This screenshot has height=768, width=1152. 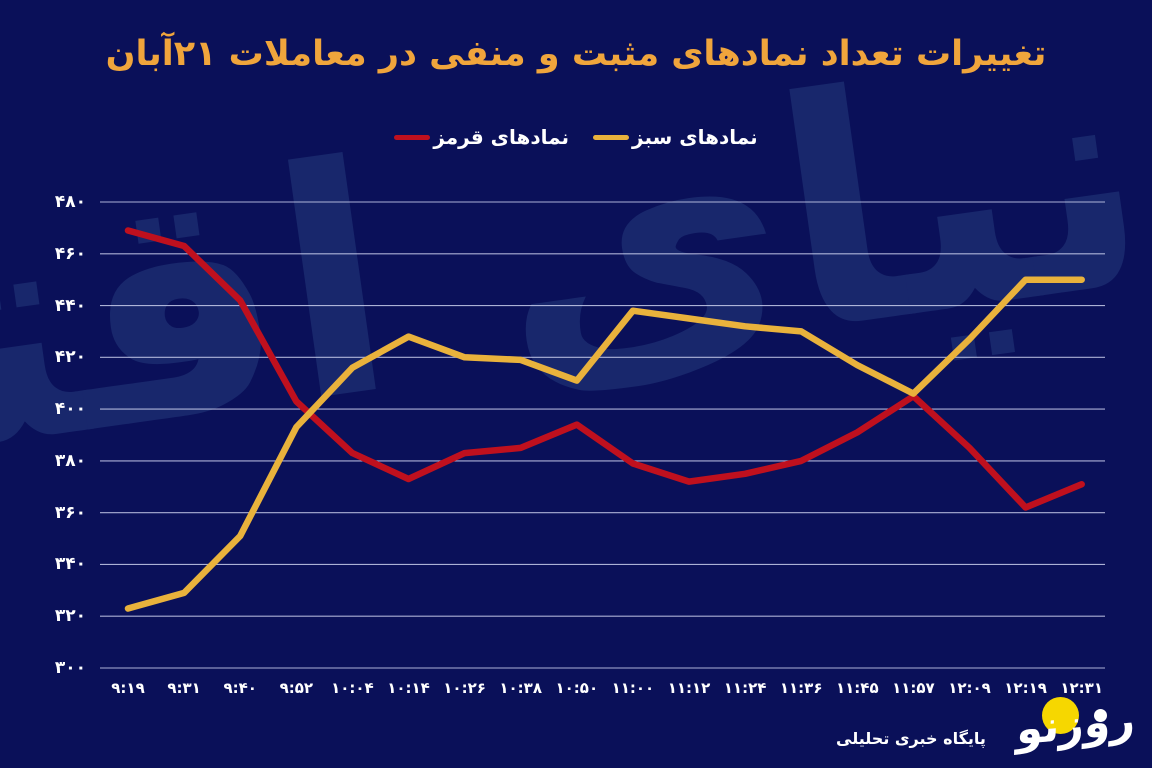 What do you see at coordinates (695, 137) in the screenshot?
I see `legend-label-green: نمادهای سبز` at bounding box center [695, 137].